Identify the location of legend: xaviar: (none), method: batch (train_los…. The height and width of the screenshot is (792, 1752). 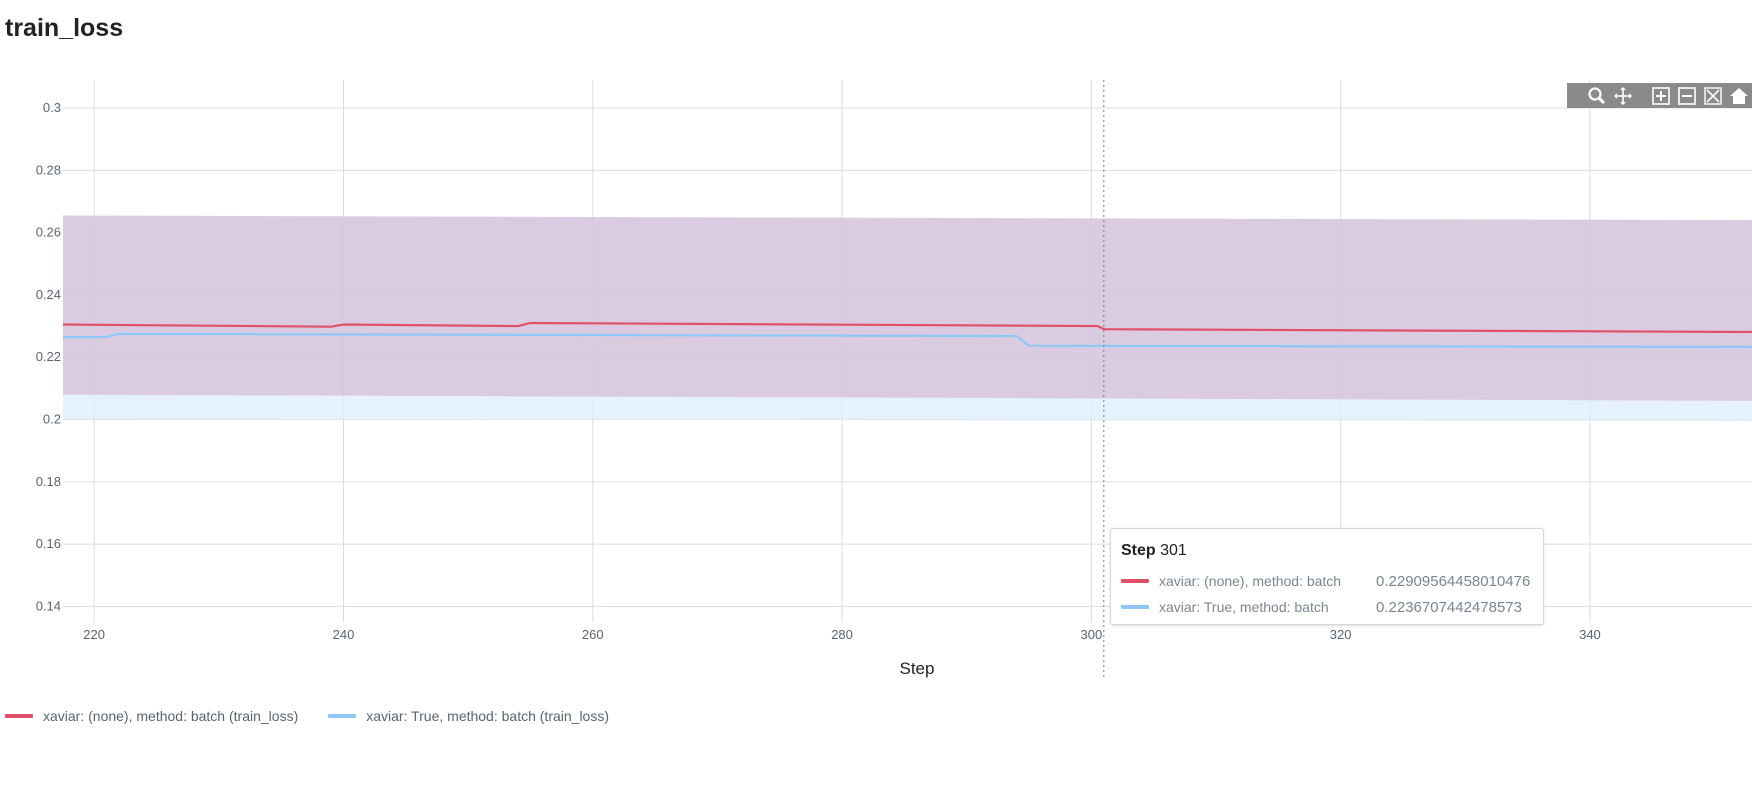
(322, 716).